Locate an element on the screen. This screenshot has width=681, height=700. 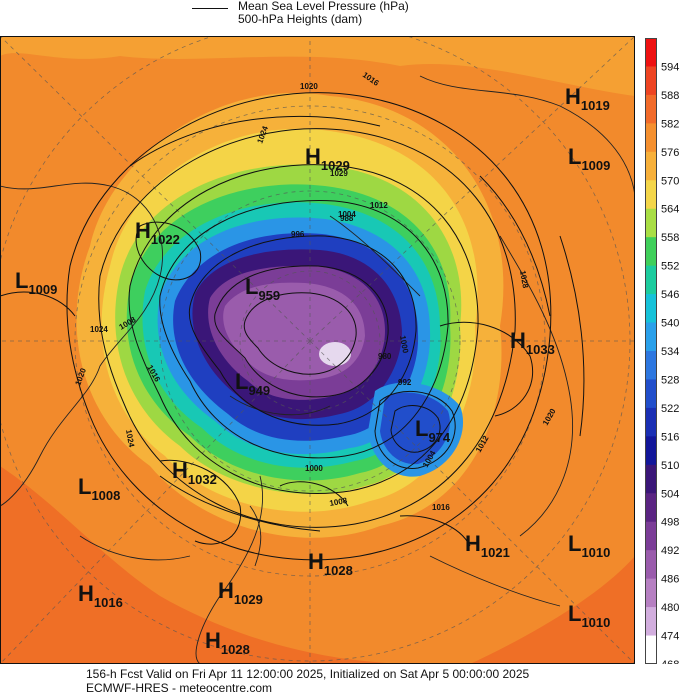
colorbar-tick-label: 588 is located at coordinates (670, 96).